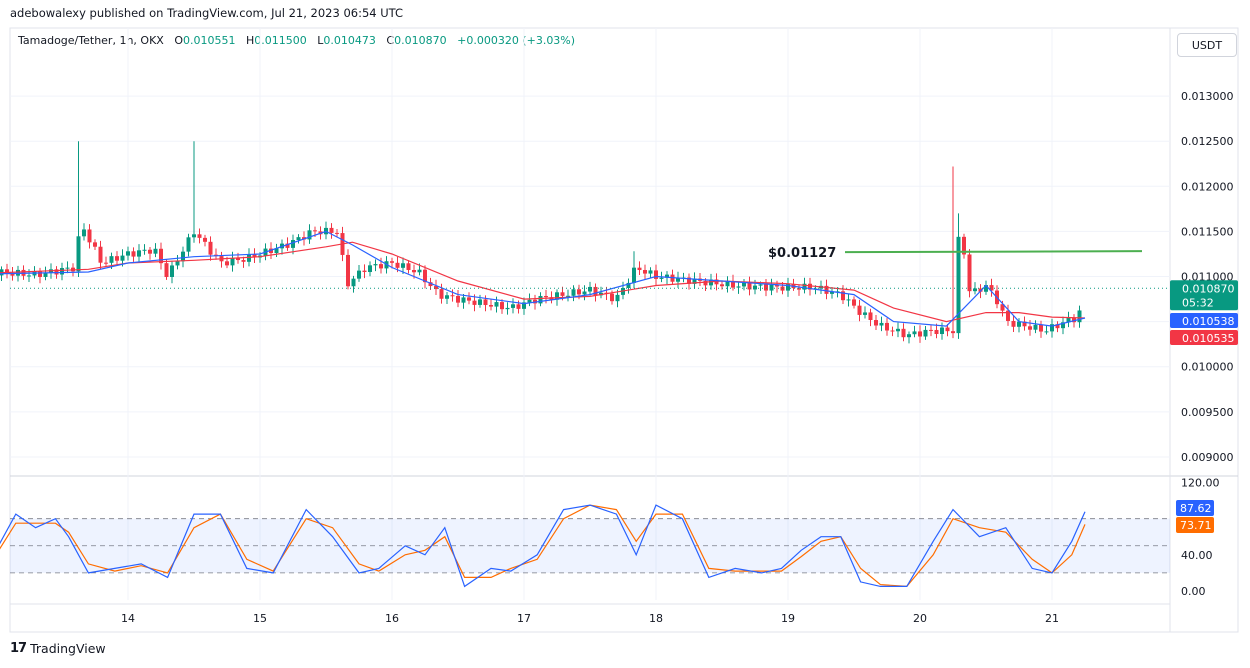 Image resolution: width=1250 pixels, height=668 pixels. What do you see at coordinates (1207, 96) in the screenshot?
I see `price-tick-label: 0.013000` at bounding box center [1207, 96].